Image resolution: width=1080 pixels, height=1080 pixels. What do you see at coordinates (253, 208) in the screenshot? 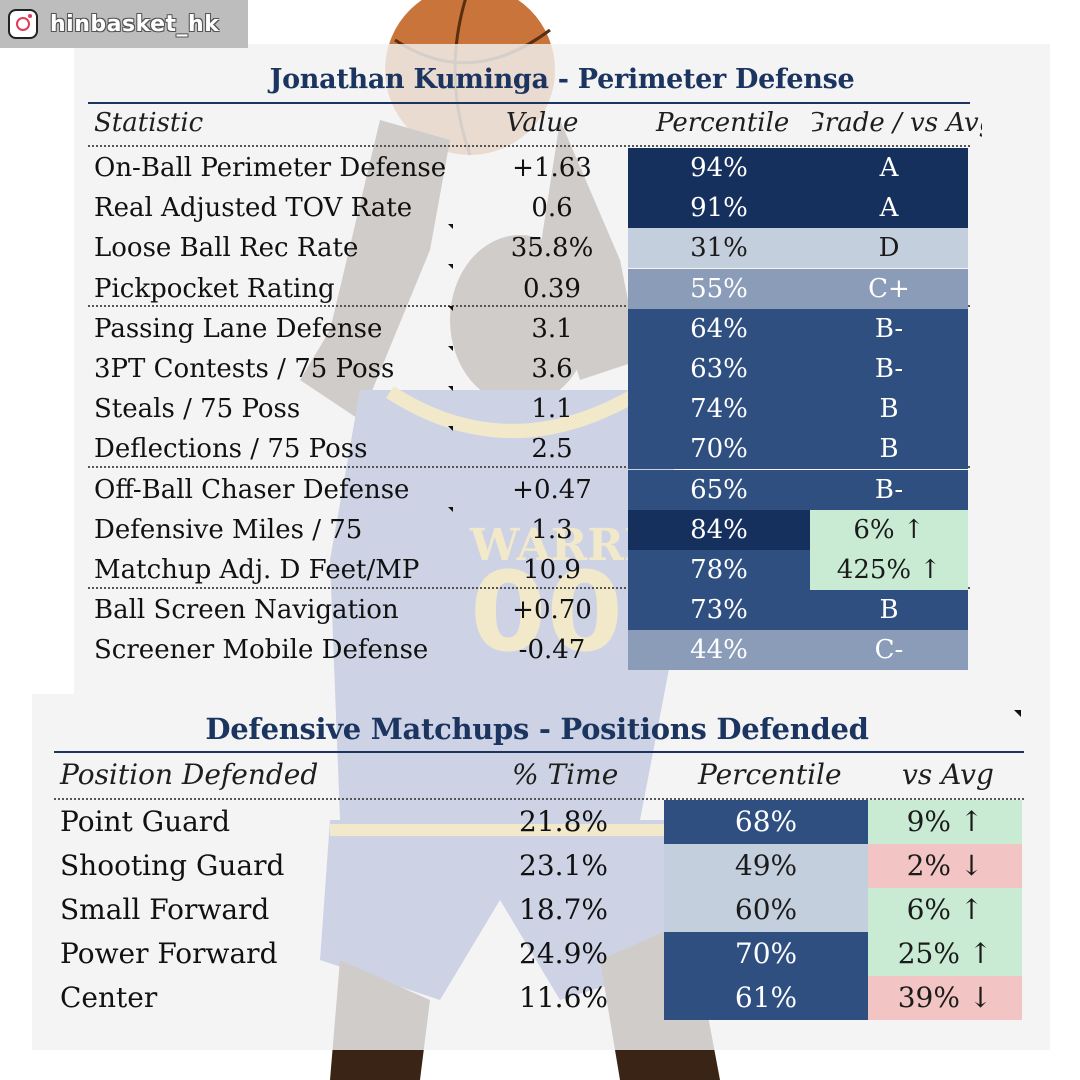
I see `stat-name: Real Adjusted TOV Rate` at bounding box center [253, 208].